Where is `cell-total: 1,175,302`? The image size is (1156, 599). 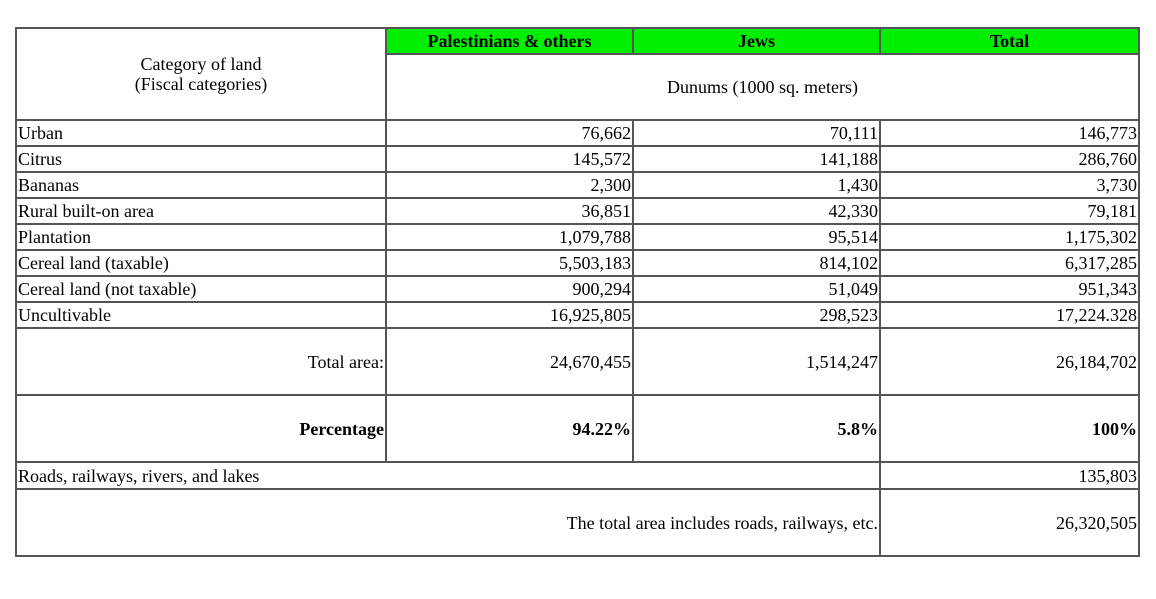 cell-total: 1,175,302 is located at coordinates (1009, 237).